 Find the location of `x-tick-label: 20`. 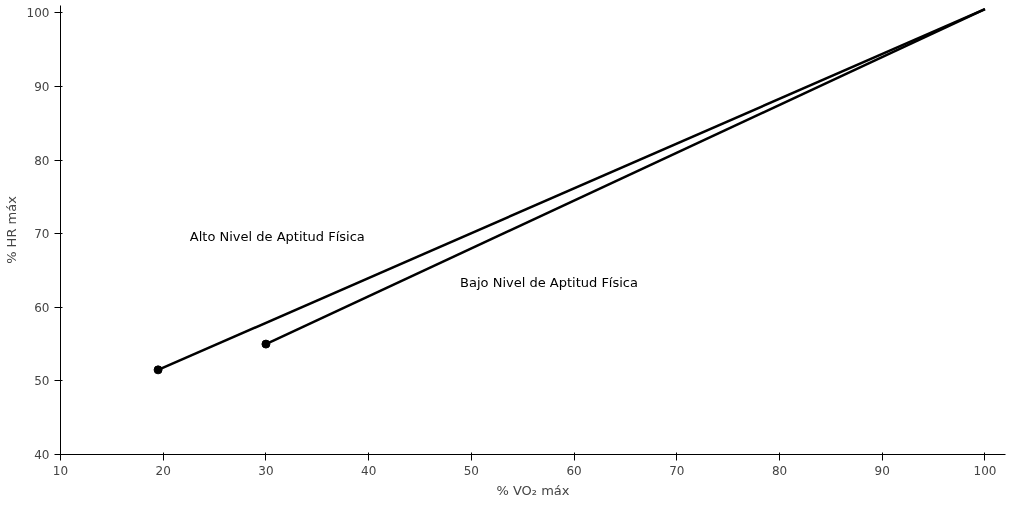

x-tick-label: 20 is located at coordinates (163, 470).